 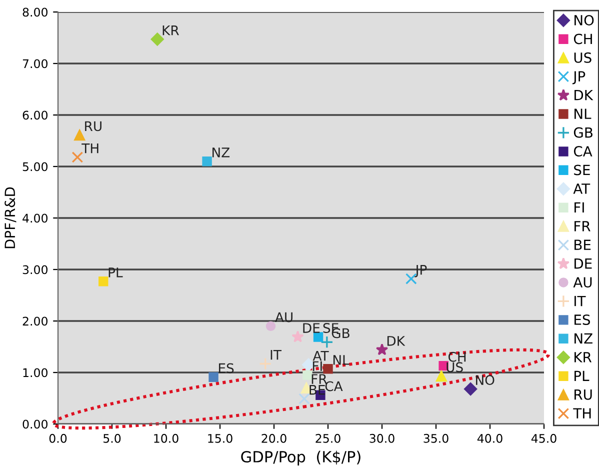 What do you see at coordinates (582, 282) in the screenshot?
I see `legend-label: AU` at bounding box center [582, 282].